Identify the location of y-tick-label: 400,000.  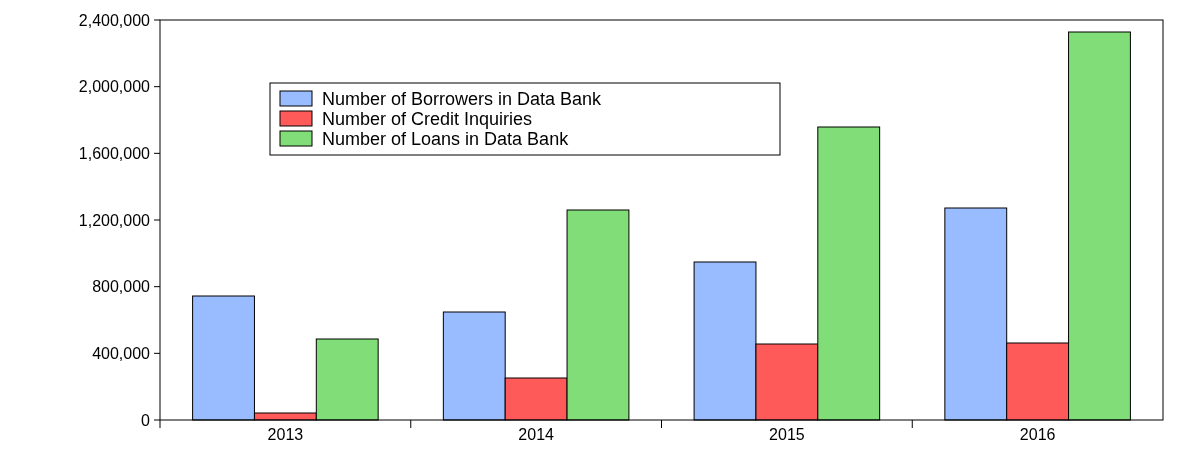
(121, 353).